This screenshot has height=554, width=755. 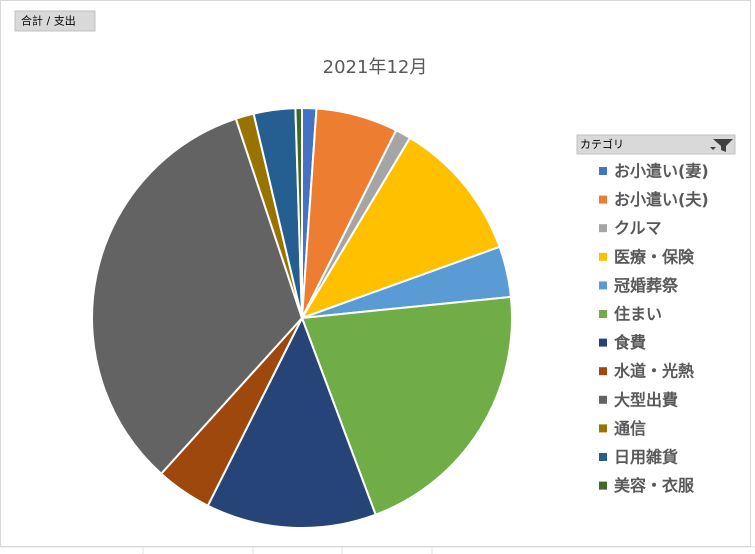 I want to click on value-field-button, so click(x=55, y=21).